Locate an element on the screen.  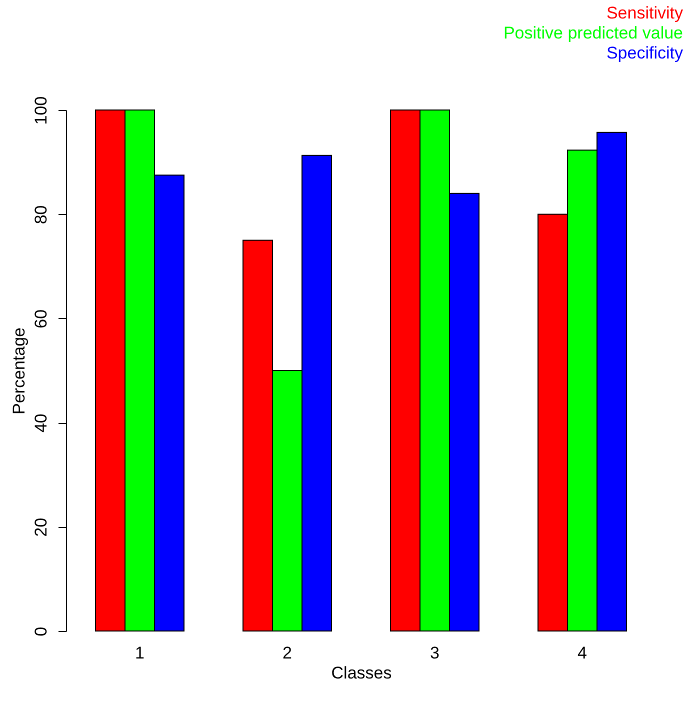
y-tick-label: 100 is located at coordinates (41, 110).